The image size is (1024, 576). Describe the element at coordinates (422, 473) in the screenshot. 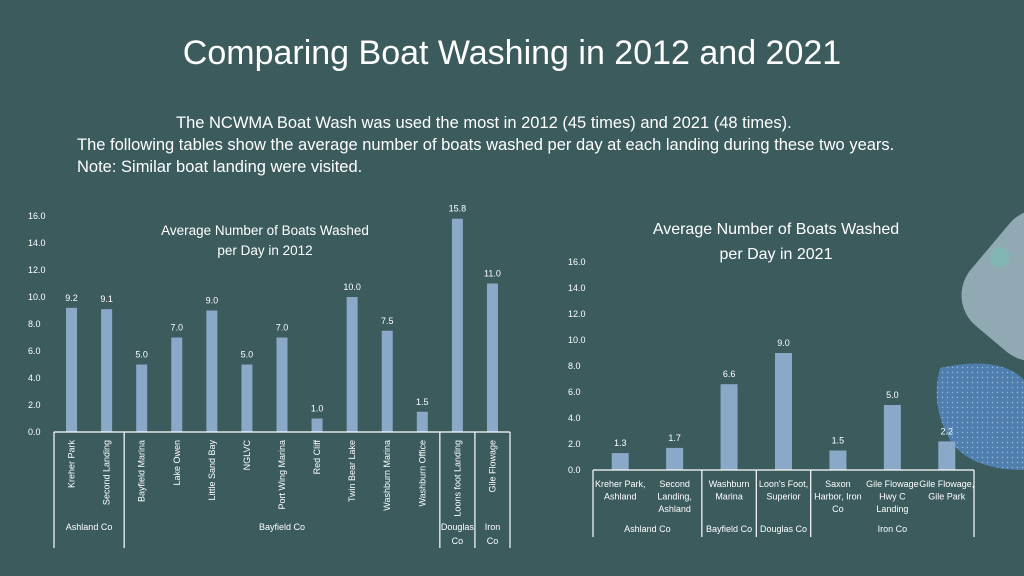

I see `x-tick-label: Washburn Office` at that location.